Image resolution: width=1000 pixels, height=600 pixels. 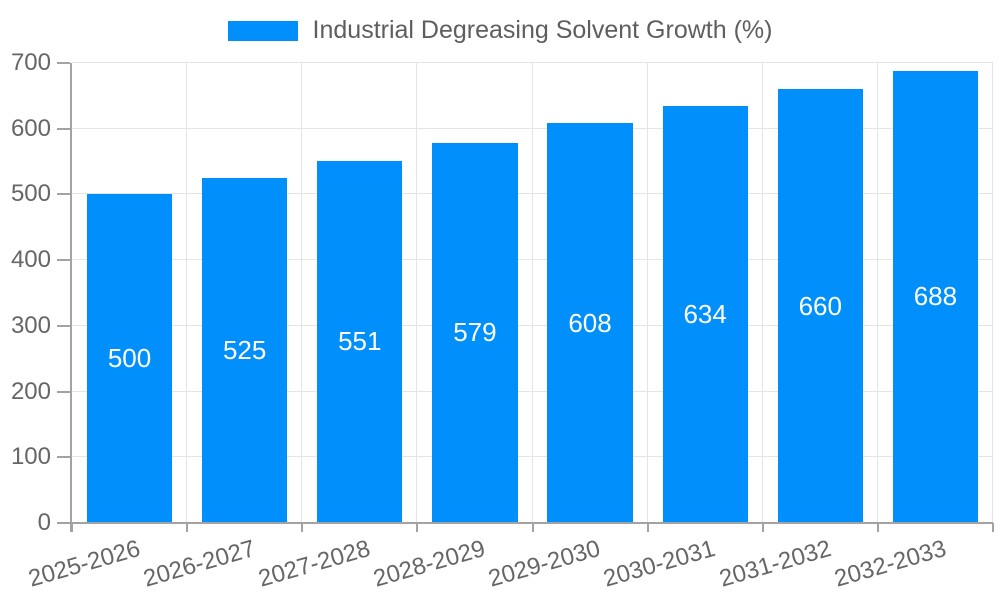 What do you see at coordinates (314, 564) in the screenshot?
I see `x-tick-label: 2027-2028` at bounding box center [314, 564].